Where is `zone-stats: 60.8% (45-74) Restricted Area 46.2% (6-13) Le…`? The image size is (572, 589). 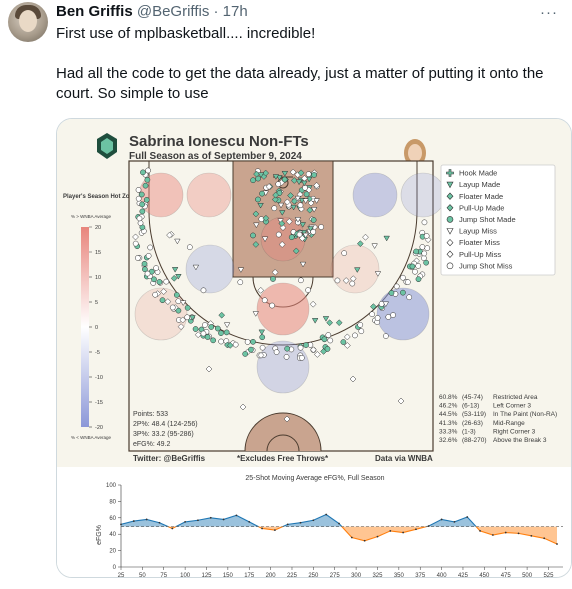 zone-stats: 60.8% (45-74) Restricted Area 46.2% (6-13) Le… is located at coordinates (498, 419).